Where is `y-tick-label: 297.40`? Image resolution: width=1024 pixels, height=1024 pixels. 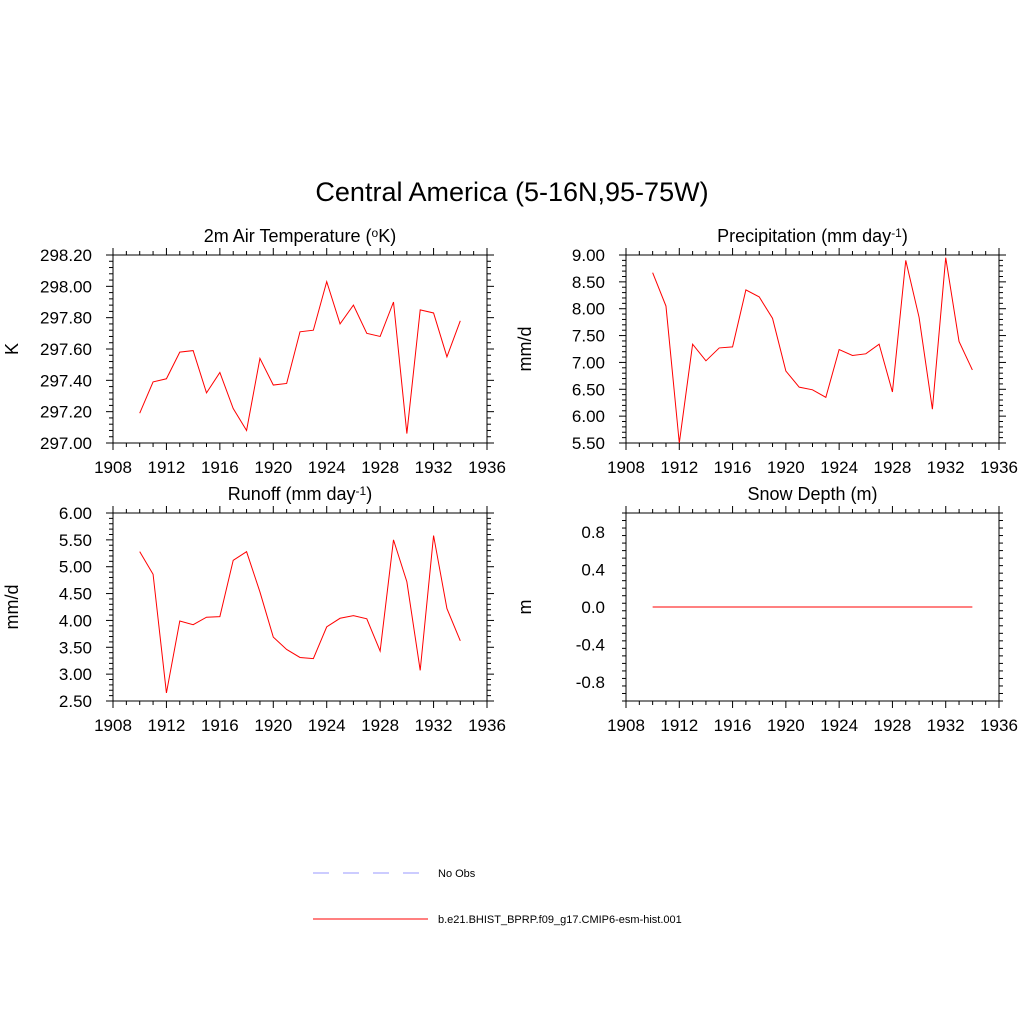
y-tick-label: 297.40 is located at coordinates (66, 380).